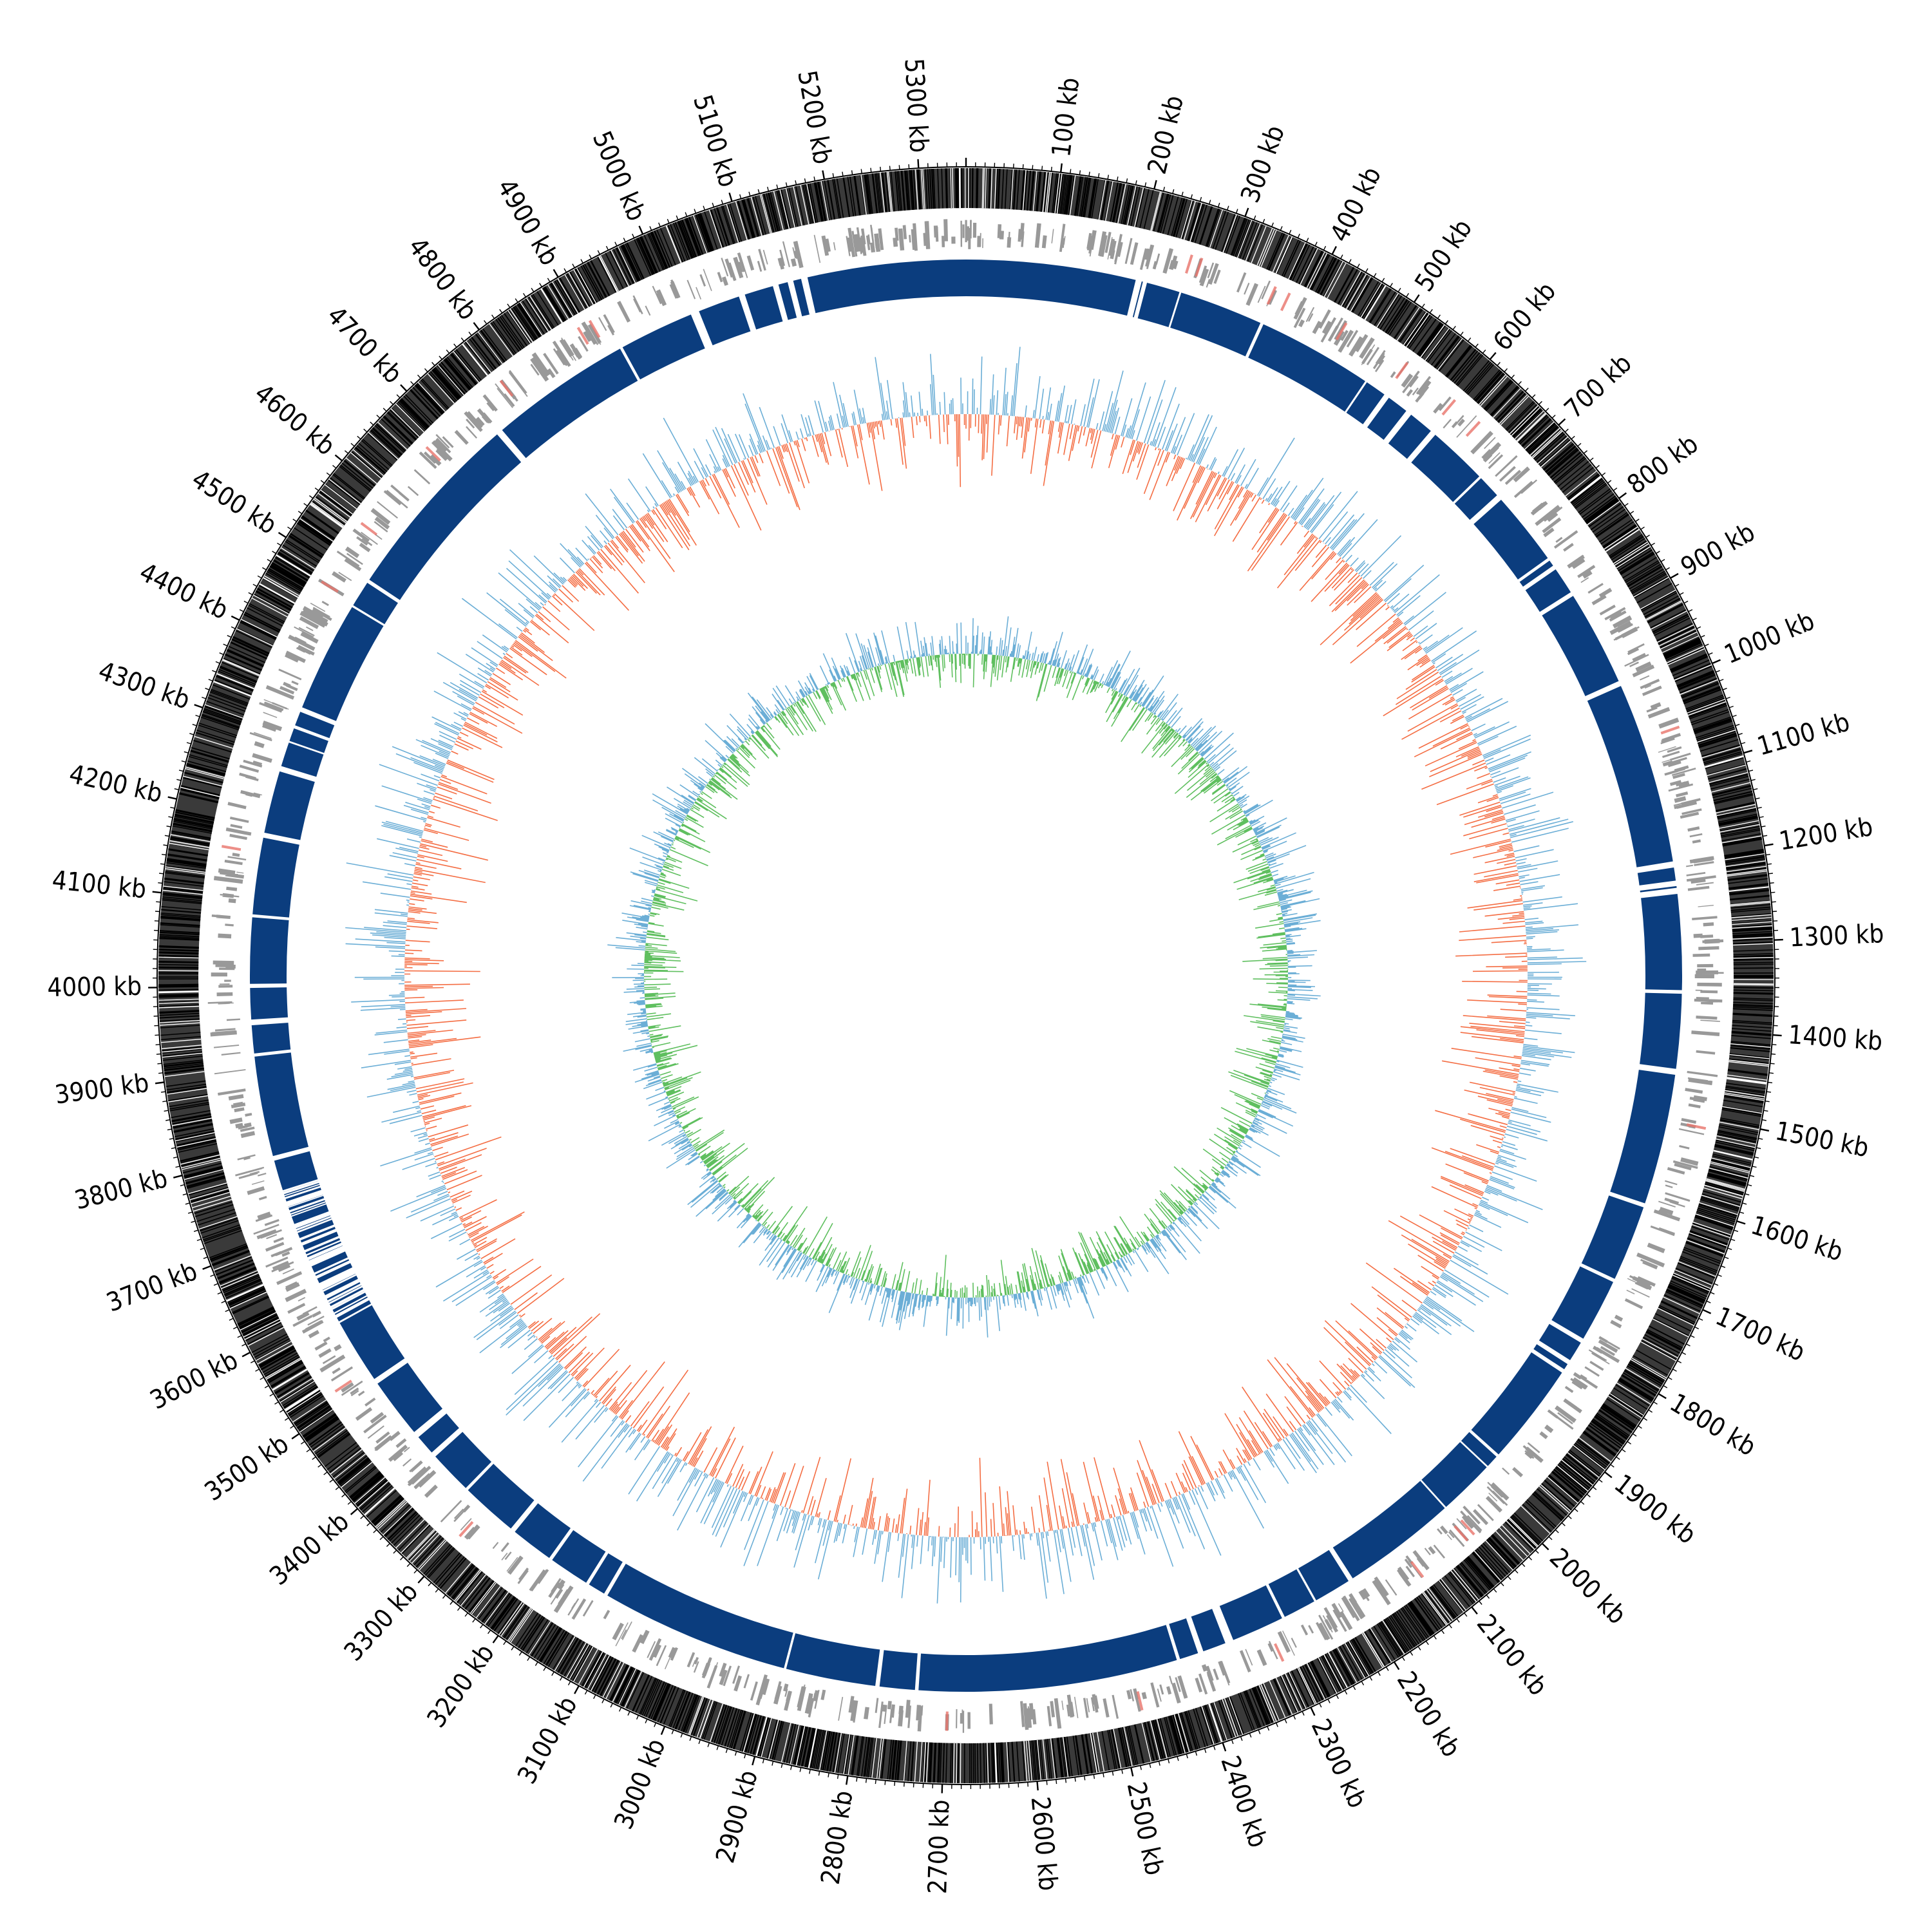 The width and height of the screenshot is (1932, 1932). Describe the element at coordinates (1145, 1828) in the screenshot. I see `scale-label-2500: 2500 kb` at that location.